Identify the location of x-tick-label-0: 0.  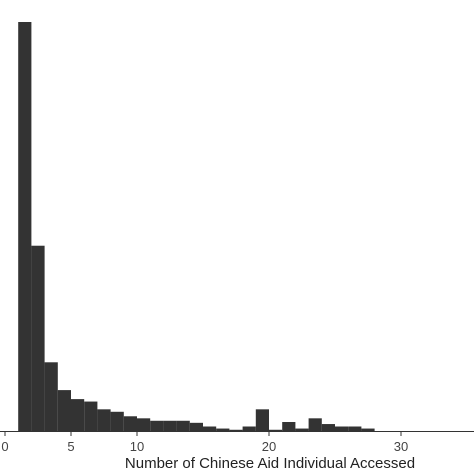
(4, 446).